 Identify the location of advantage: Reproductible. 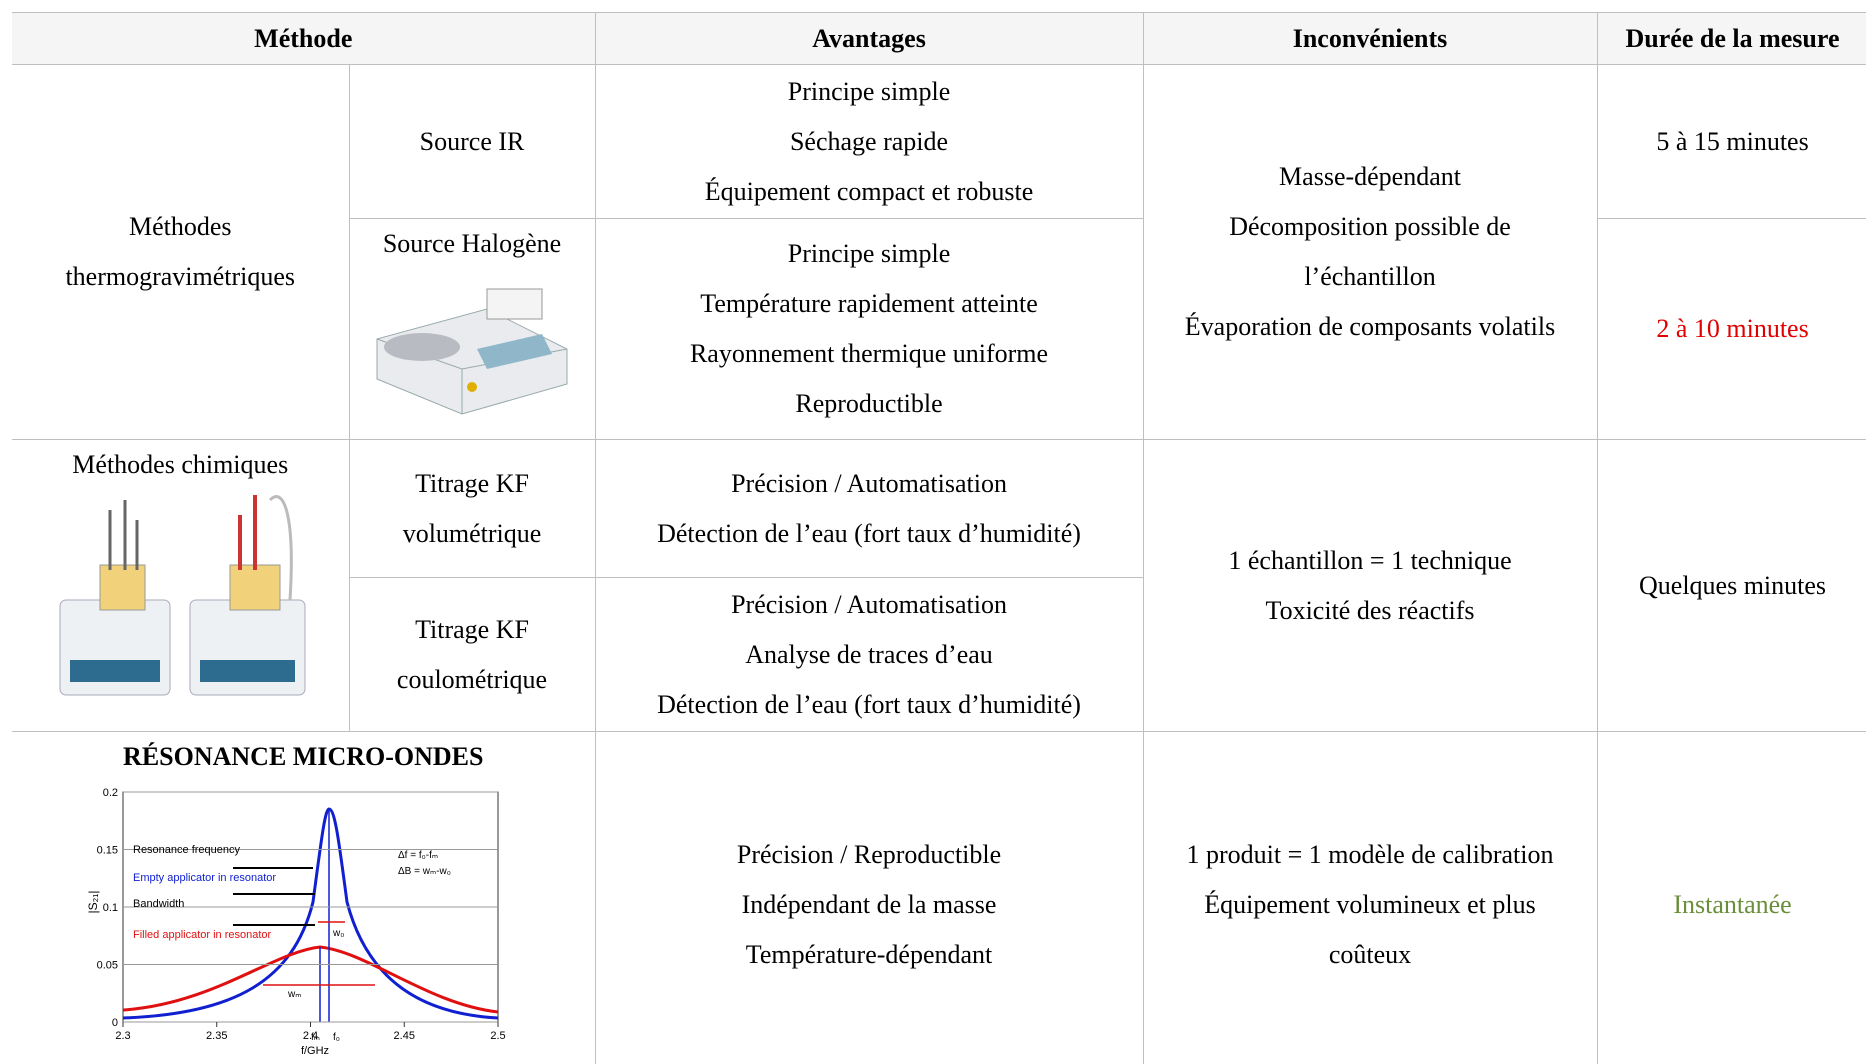
(869, 403).